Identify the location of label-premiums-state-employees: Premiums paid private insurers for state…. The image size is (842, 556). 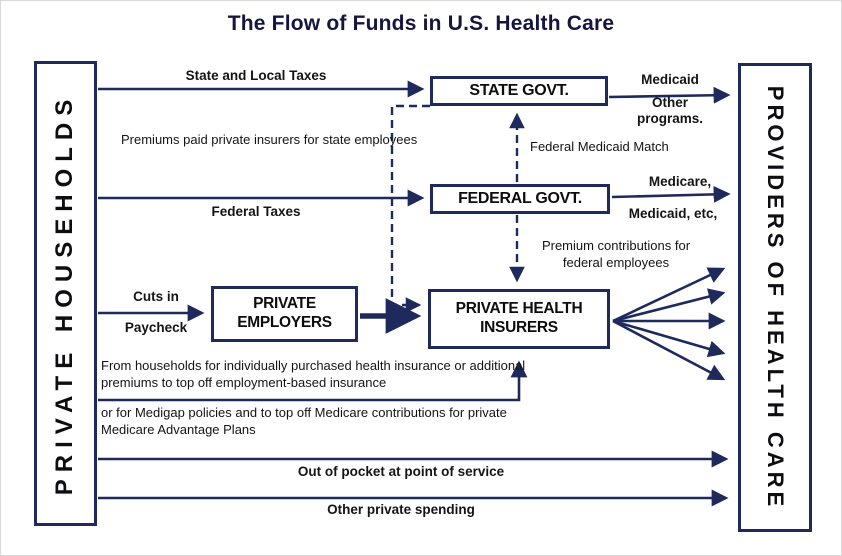
(269, 139).